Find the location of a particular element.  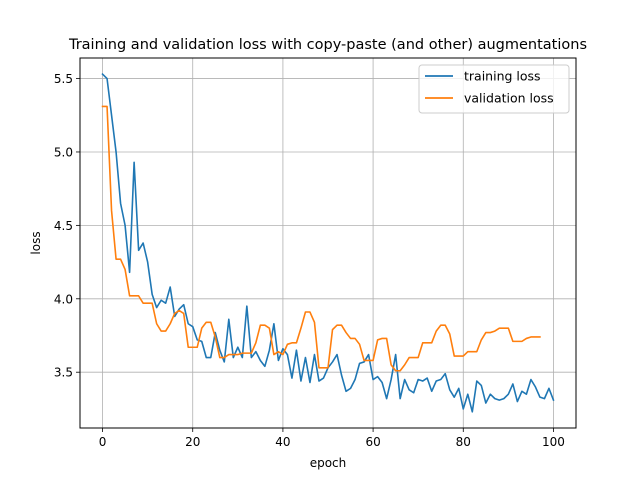

x-axis-ticks: 0 20 40 60 80 100 is located at coordinates (332, 438).